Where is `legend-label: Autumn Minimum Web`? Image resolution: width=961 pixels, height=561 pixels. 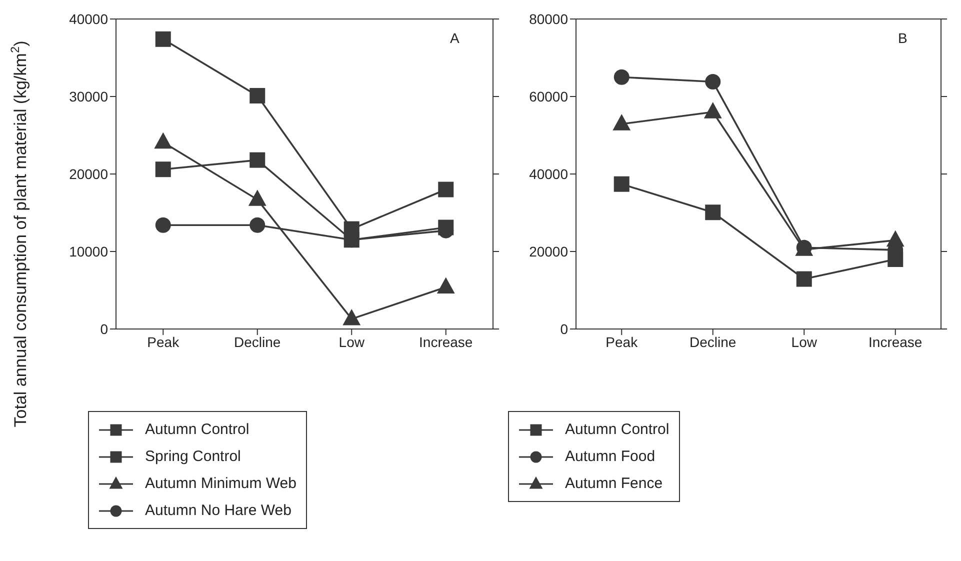
legend-label: Autumn Minimum Web is located at coordinates (220, 483).